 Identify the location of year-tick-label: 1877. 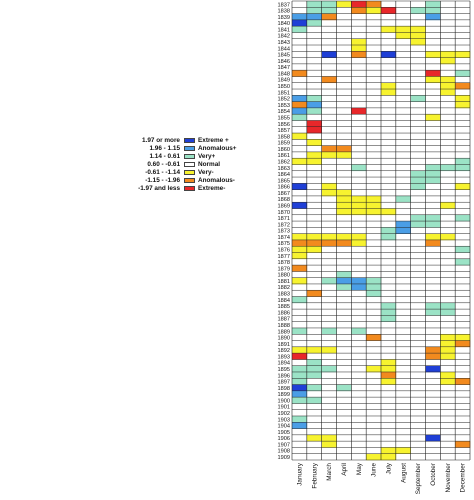
(284, 257).